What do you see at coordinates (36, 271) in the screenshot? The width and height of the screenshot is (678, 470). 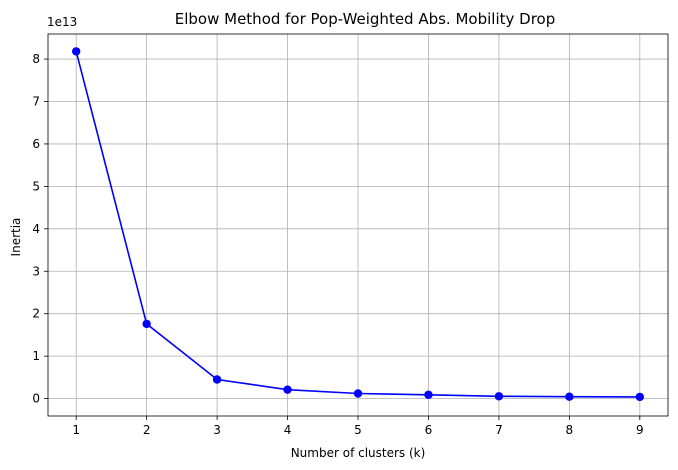 I see `y-tick-label: 3` at bounding box center [36, 271].